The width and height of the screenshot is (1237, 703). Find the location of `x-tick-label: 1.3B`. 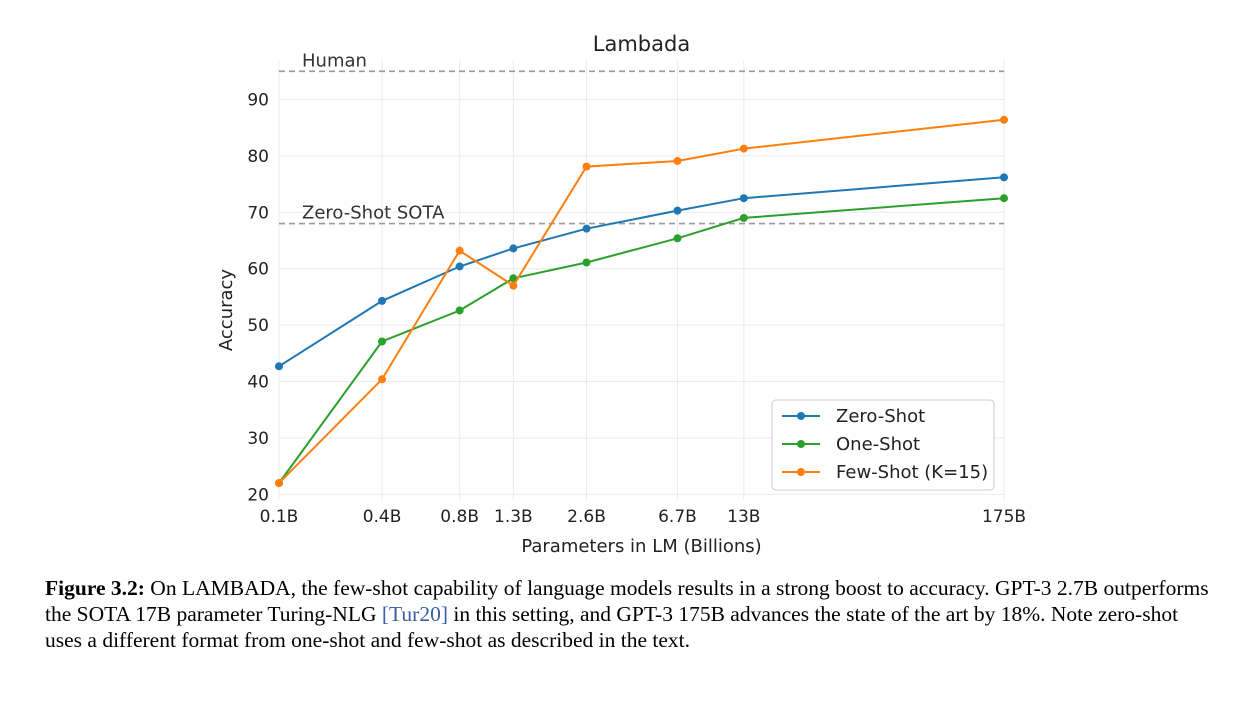

x-tick-label: 1.3B is located at coordinates (513, 517).